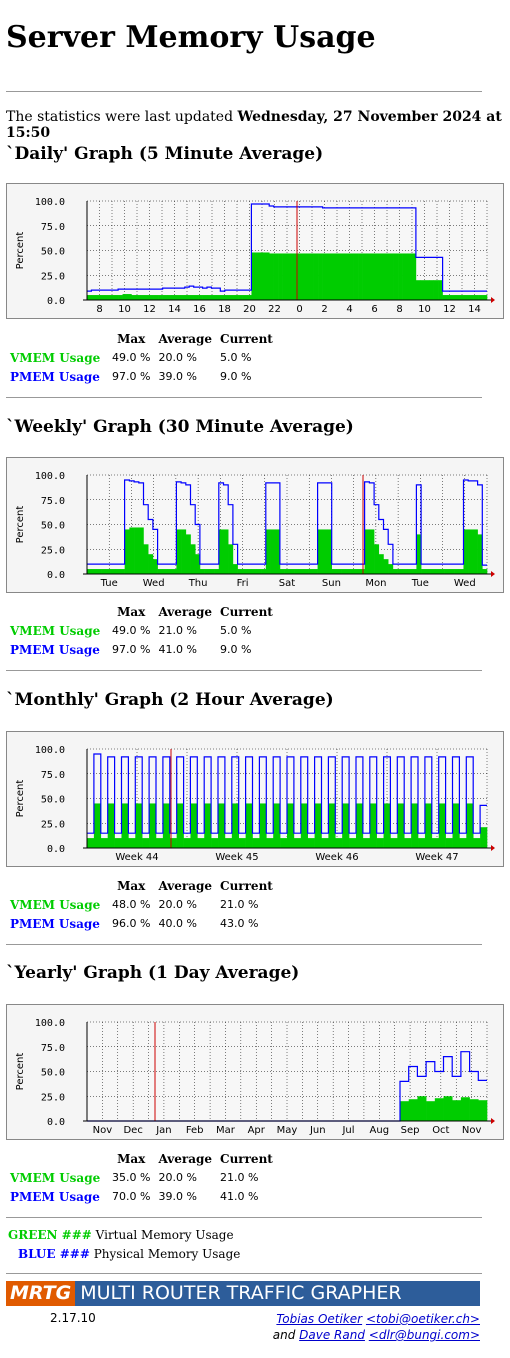  Describe the element at coordinates (274, 309) in the screenshot. I see `x-tick-label: 22` at that location.